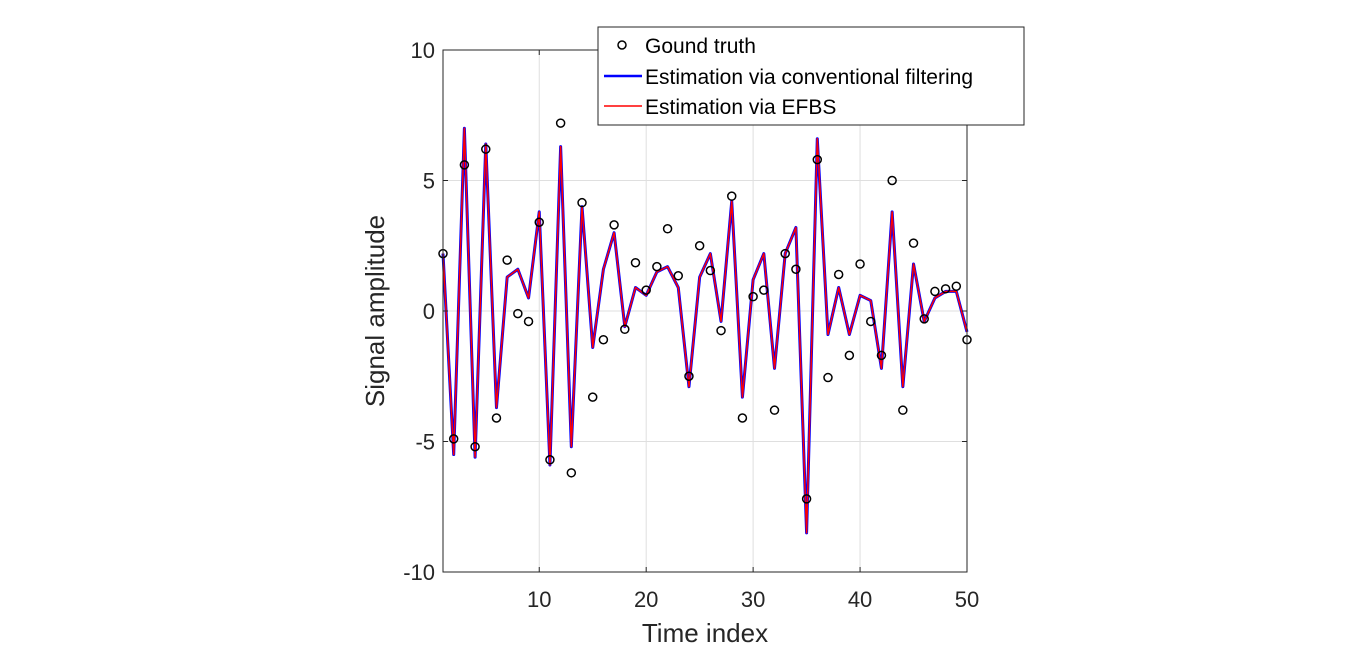  Describe the element at coordinates (622, 45) in the screenshot. I see `legend-marker-ground-truth` at that location.